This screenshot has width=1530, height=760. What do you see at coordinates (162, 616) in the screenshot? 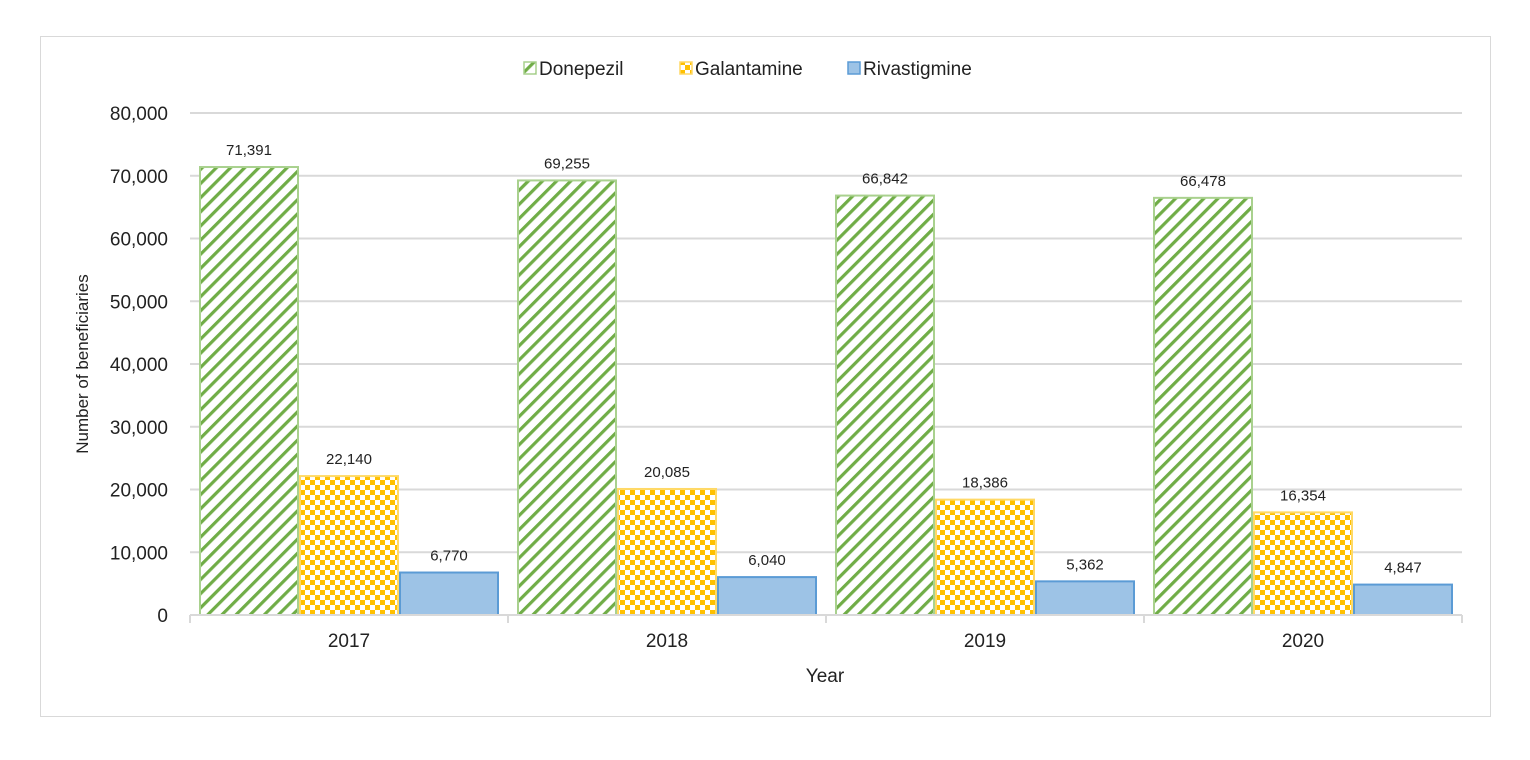
I see `y-tick-label: 0` at bounding box center [162, 616].